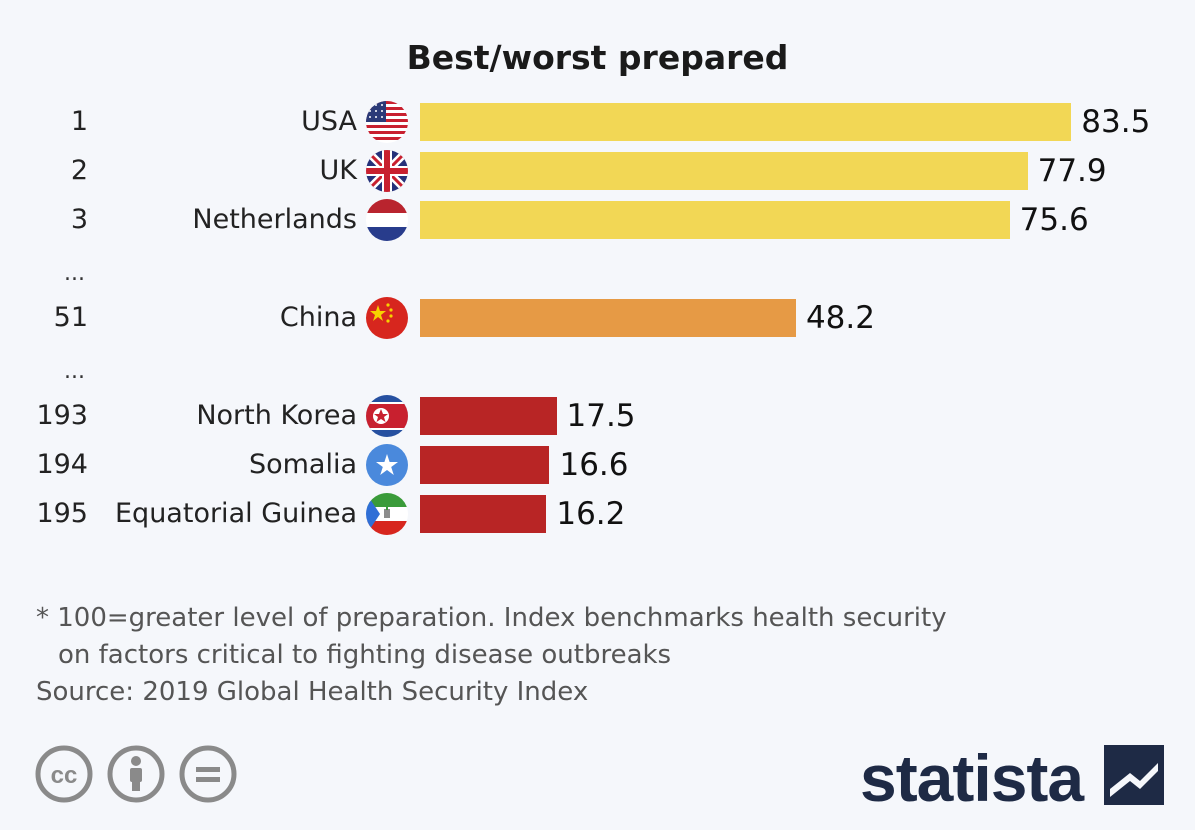  Describe the element at coordinates (1072, 171) in the screenshot. I see `value-label: 77.9` at that location.